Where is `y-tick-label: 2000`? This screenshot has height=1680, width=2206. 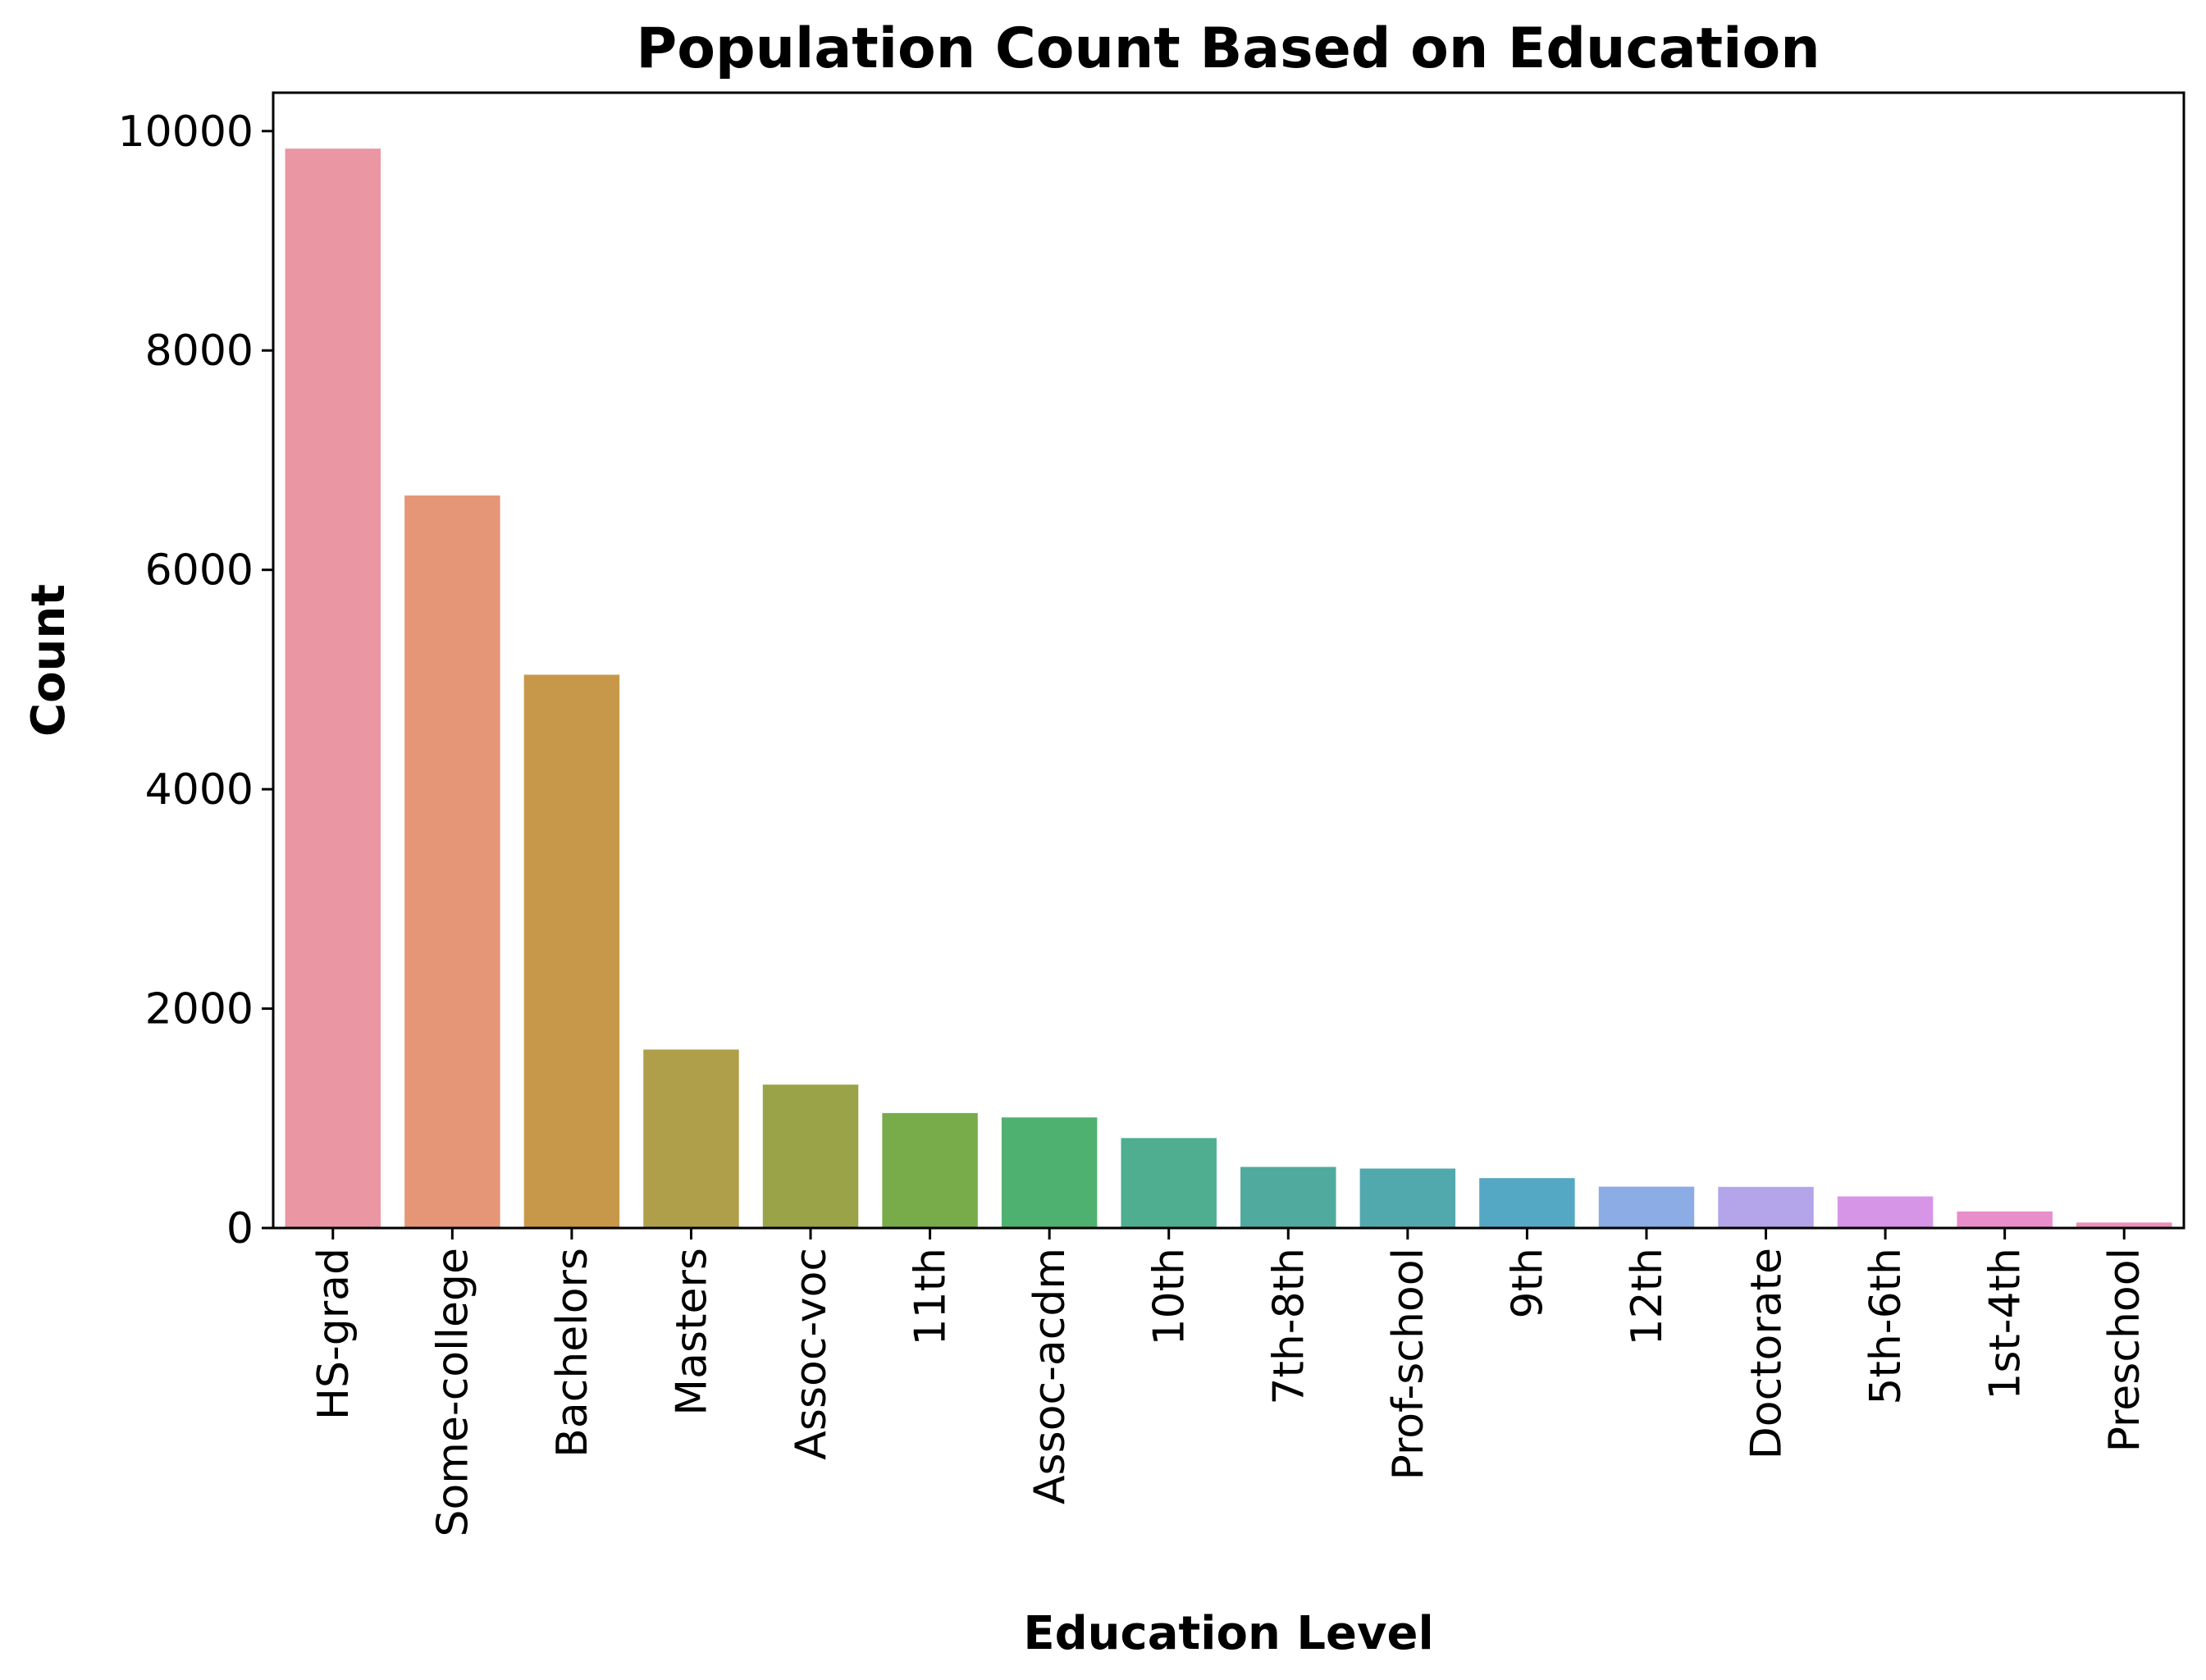 y-tick-label: 2000 is located at coordinates (199, 1010).